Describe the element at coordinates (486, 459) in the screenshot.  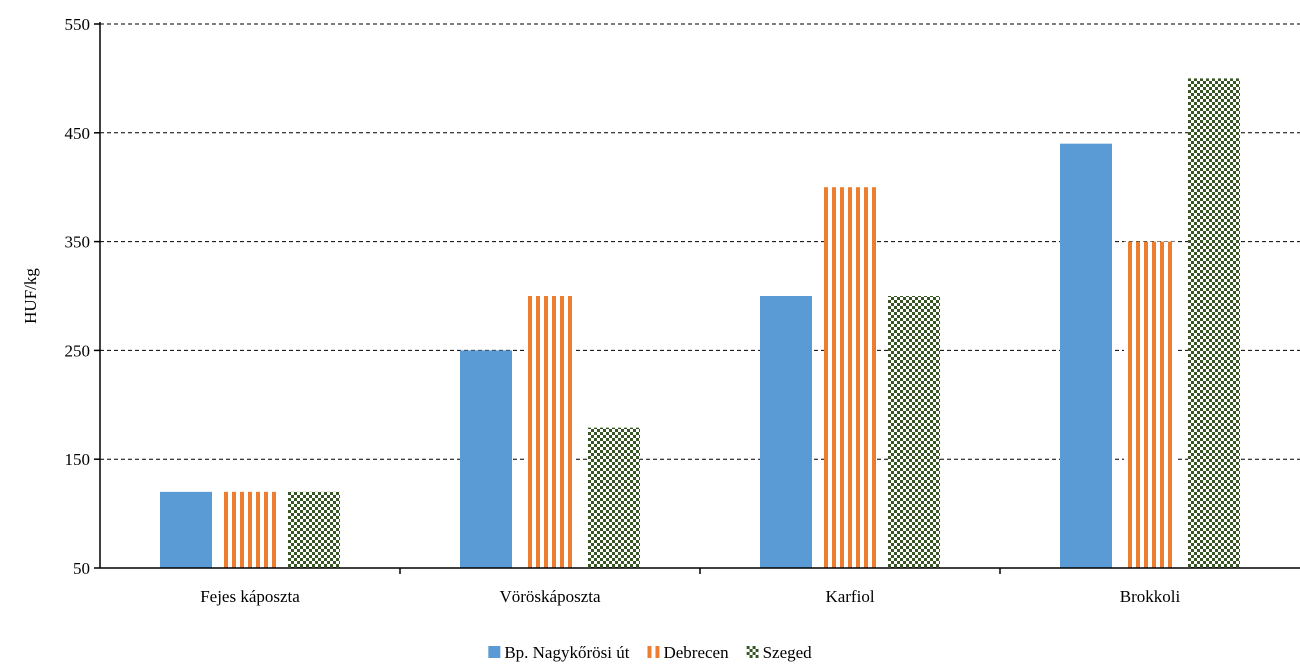
I see `bar-voroskaposzta-bp-nagykorosi-ut` at that location.